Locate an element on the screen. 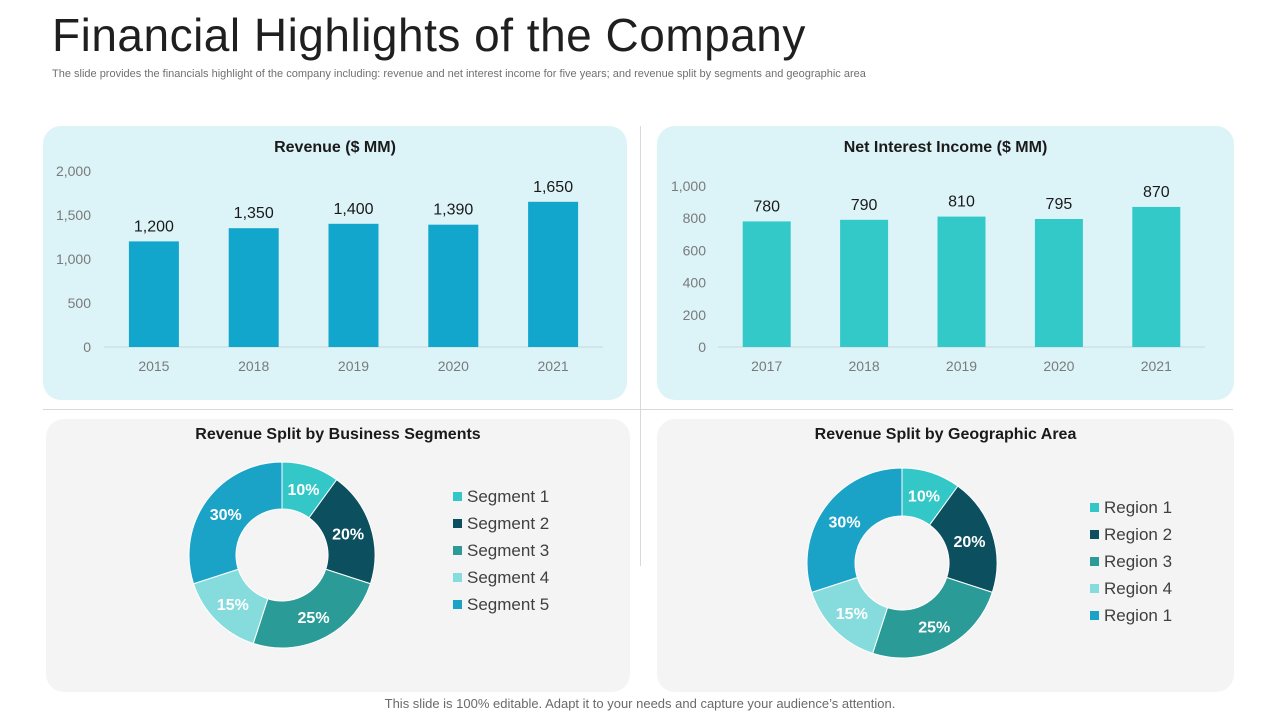 The width and height of the screenshot is (1280, 720). business-segments-donut-chart: 10% 20% 25% 15% 30% is located at coordinates (282, 555).